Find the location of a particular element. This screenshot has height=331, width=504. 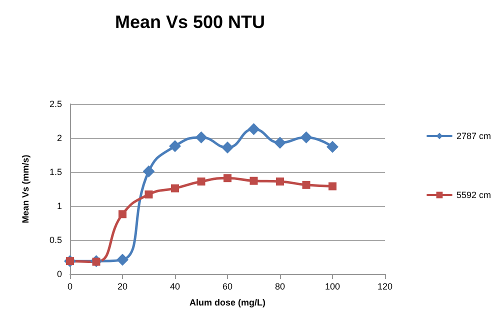

chart-title: Mean Vs 500 NTU is located at coordinates (190, 22).